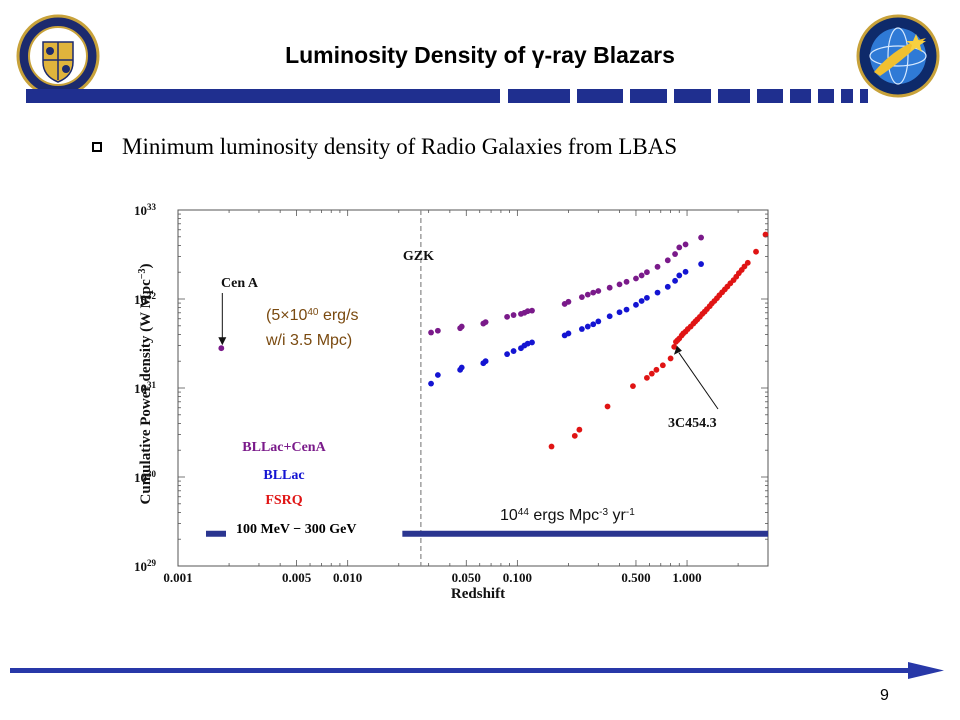 The image size is (960, 720). Describe the element at coordinates (145, 388) in the screenshot. I see `y-tick-label: 1031` at that location.